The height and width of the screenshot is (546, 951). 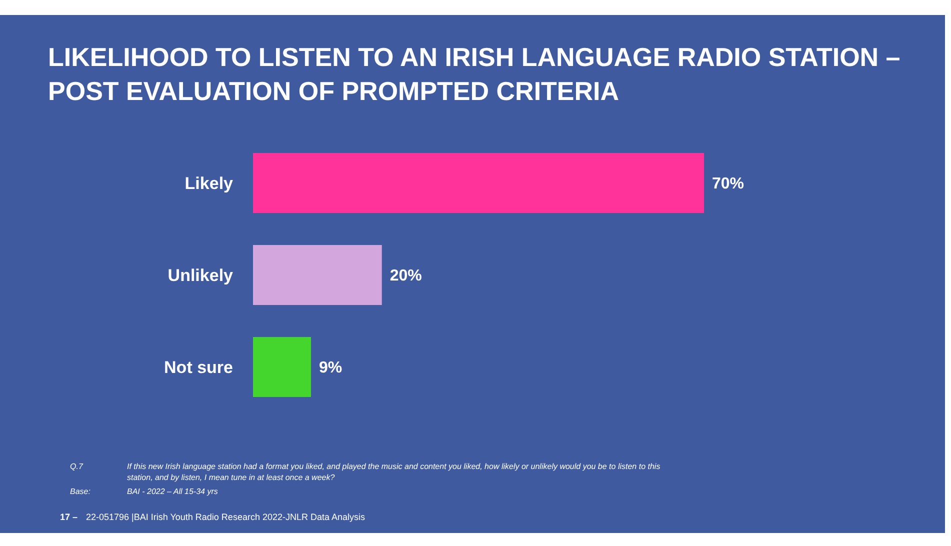 I want to click on y-tick-label: Likely, so click(x=209, y=184).